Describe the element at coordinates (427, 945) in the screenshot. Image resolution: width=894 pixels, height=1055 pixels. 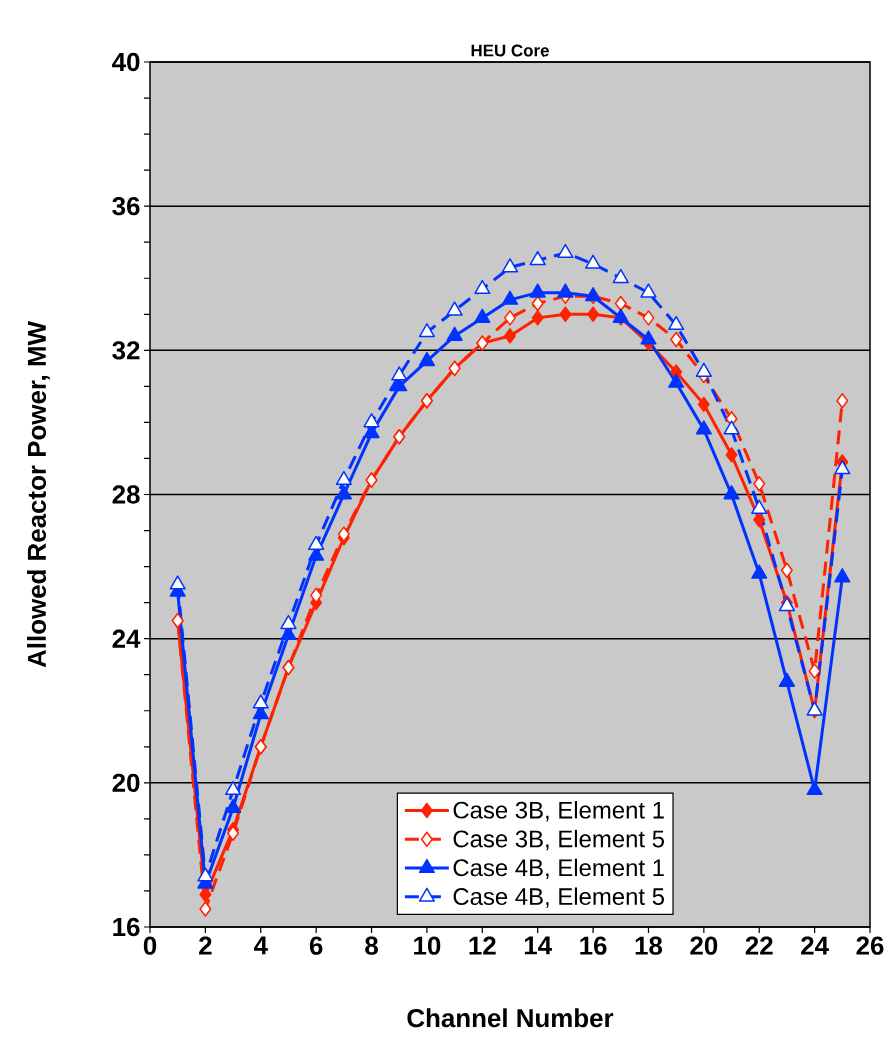
I see `x-tick-label: 10` at that location.